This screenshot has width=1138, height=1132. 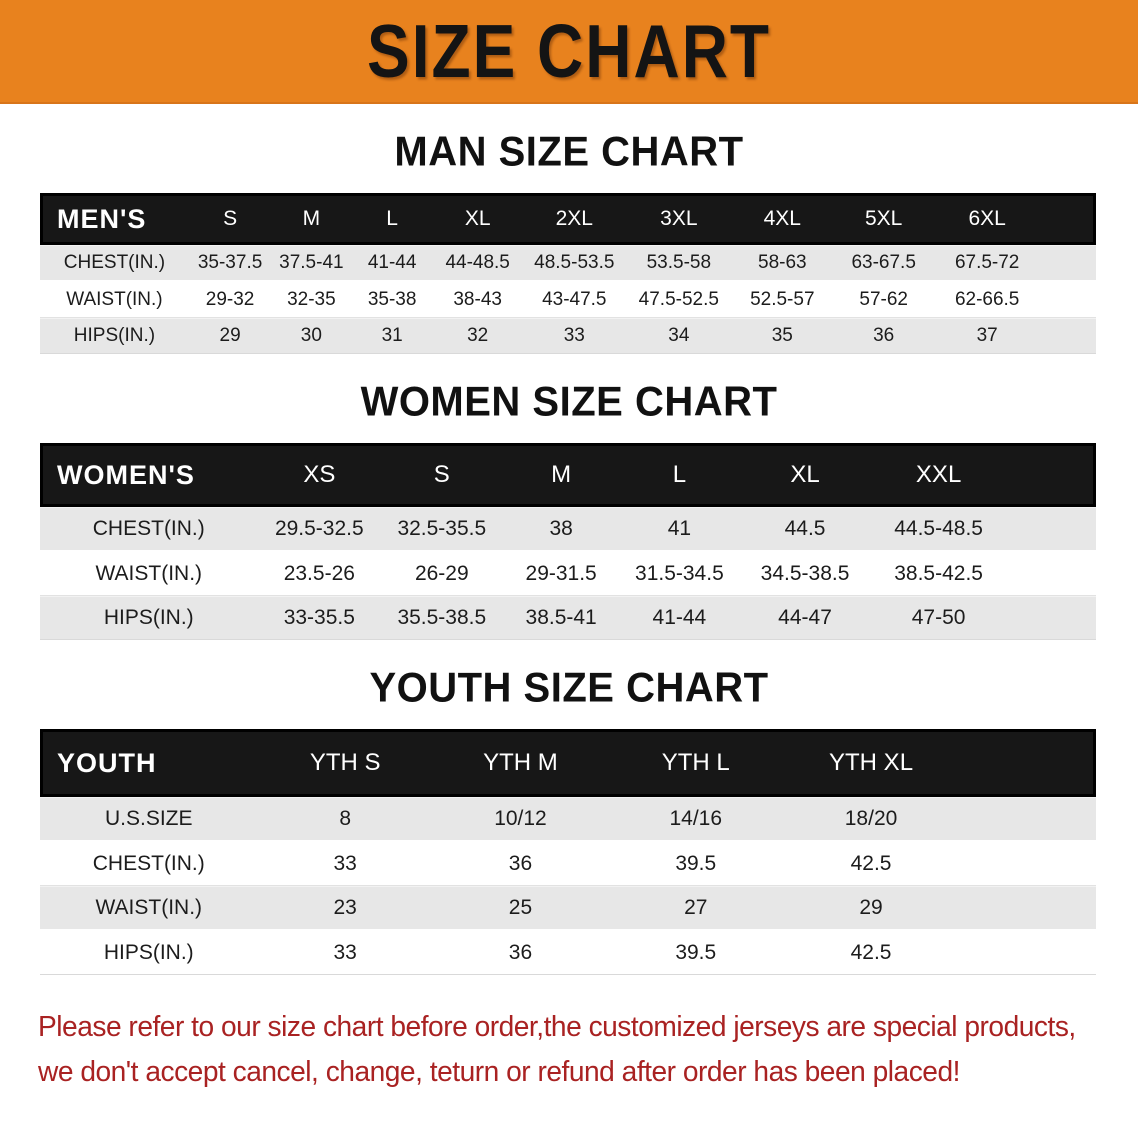 I want to click on size-cell: 33-35.5, so click(x=319, y=618).